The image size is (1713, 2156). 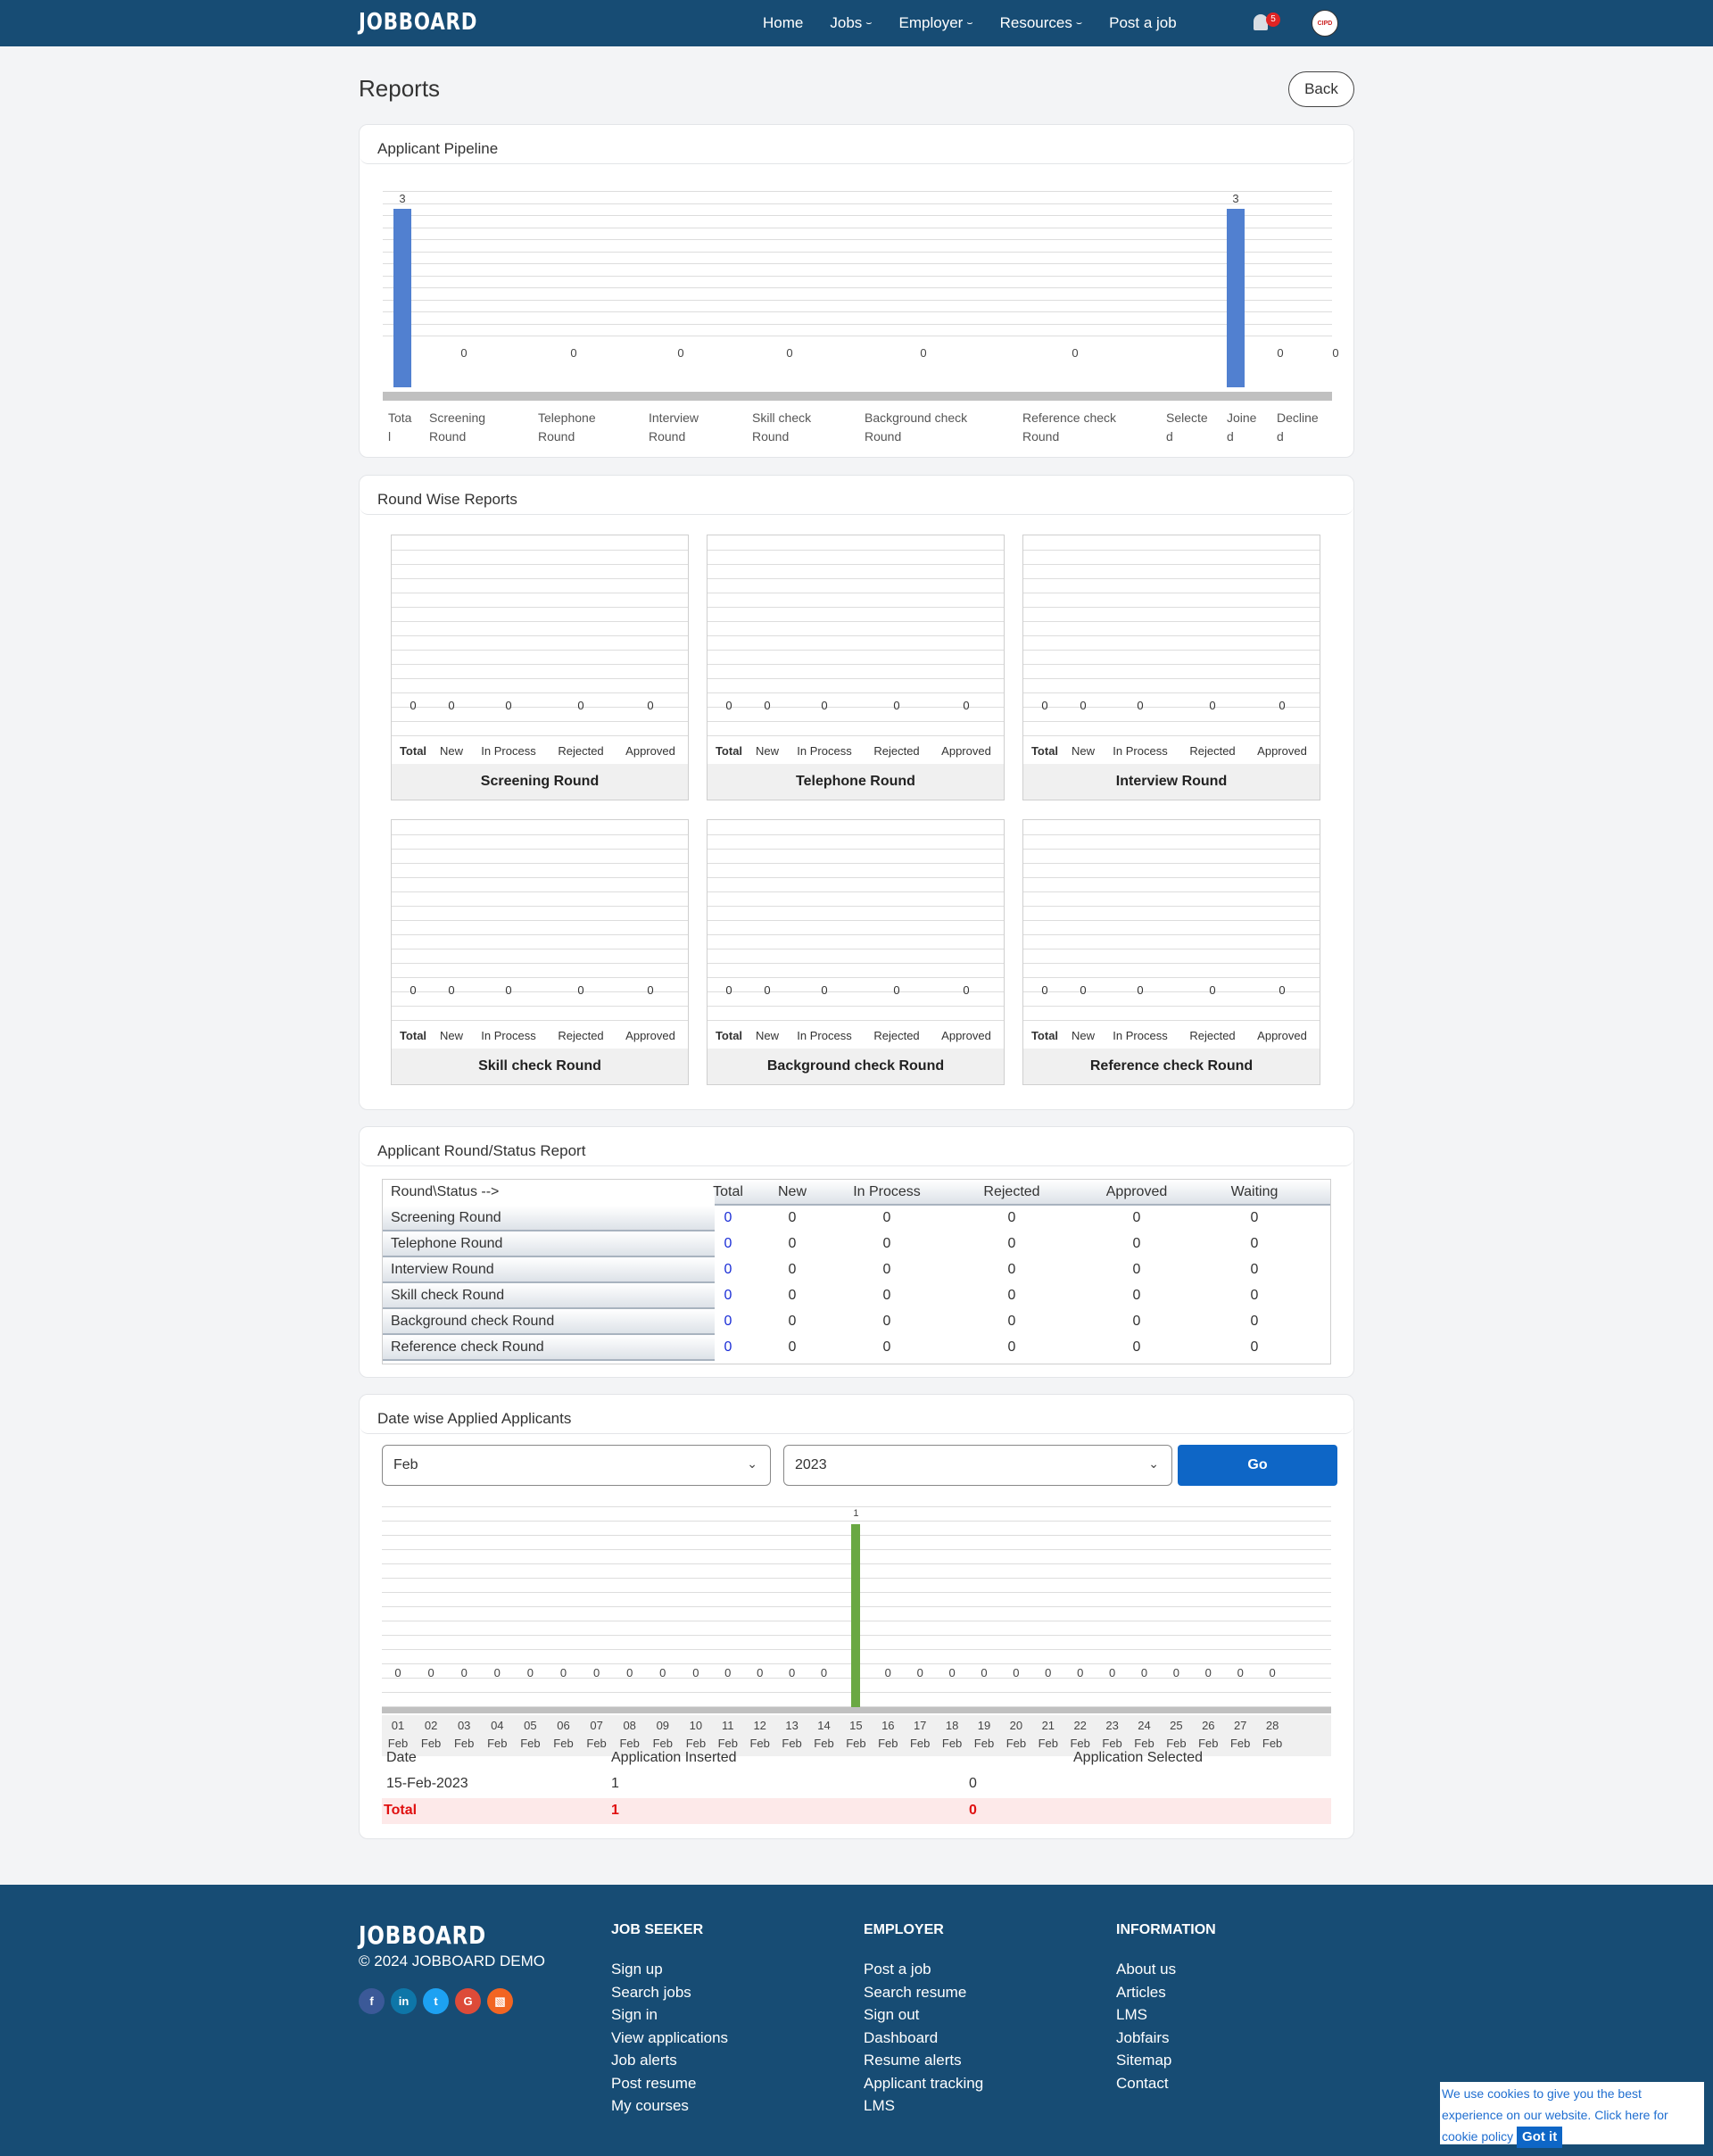 What do you see at coordinates (1540, 2137) in the screenshot?
I see `cookie-accept-button: Got it` at bounding box center [1540, 2137].